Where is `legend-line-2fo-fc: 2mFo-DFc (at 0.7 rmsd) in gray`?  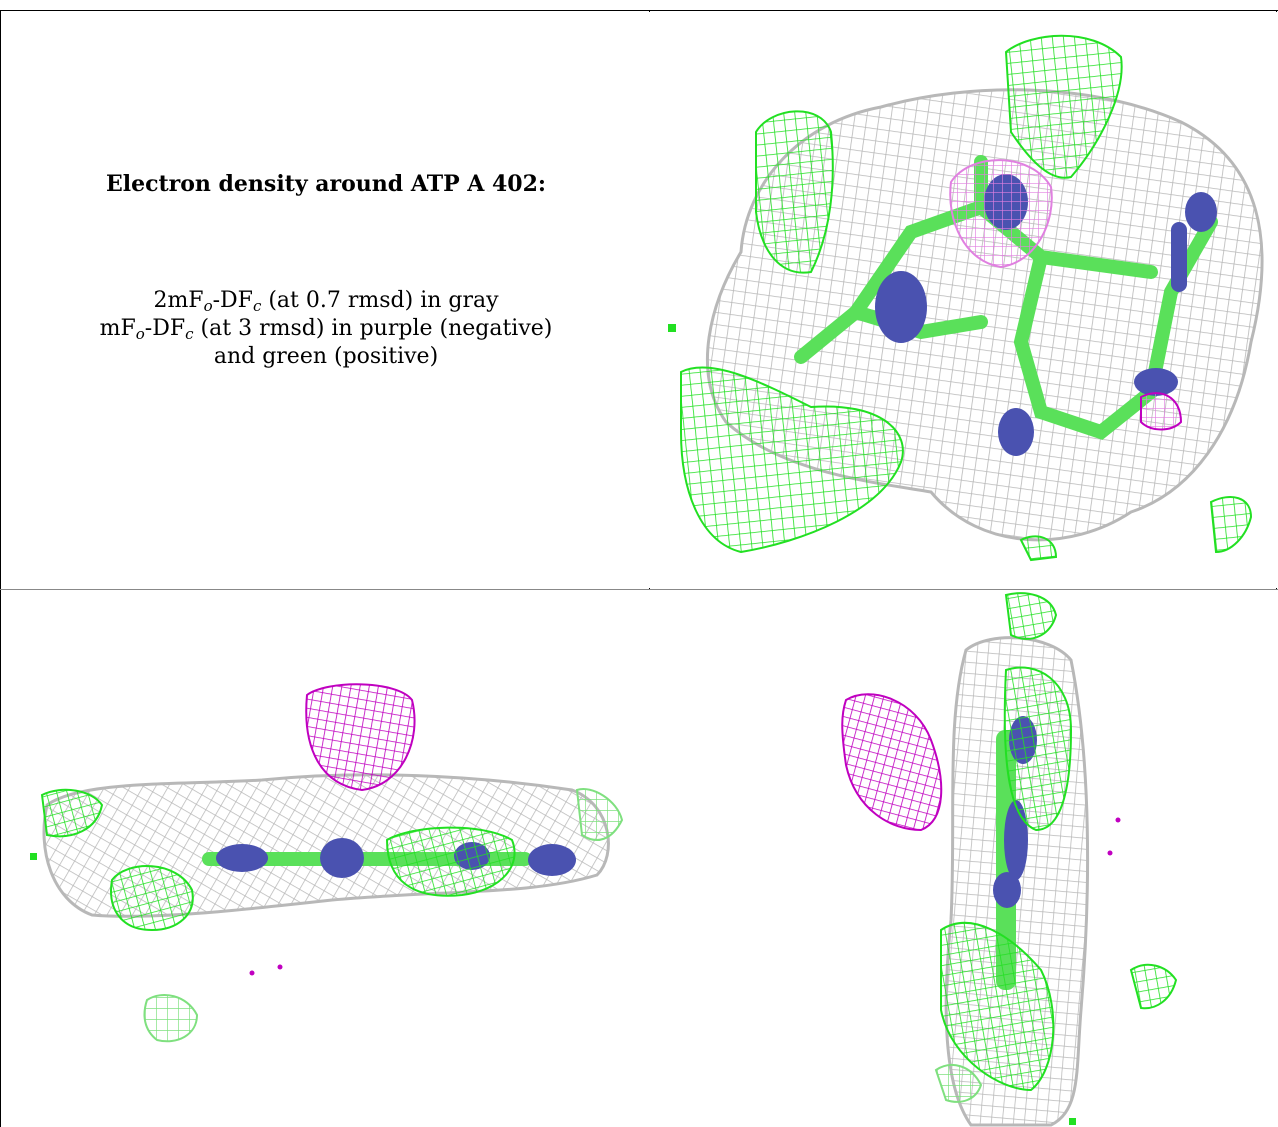
legend-line-2fo-fc: 2mFo-DFc (at 0.7 rmsd) in gray is located at coordinates (326, 301).